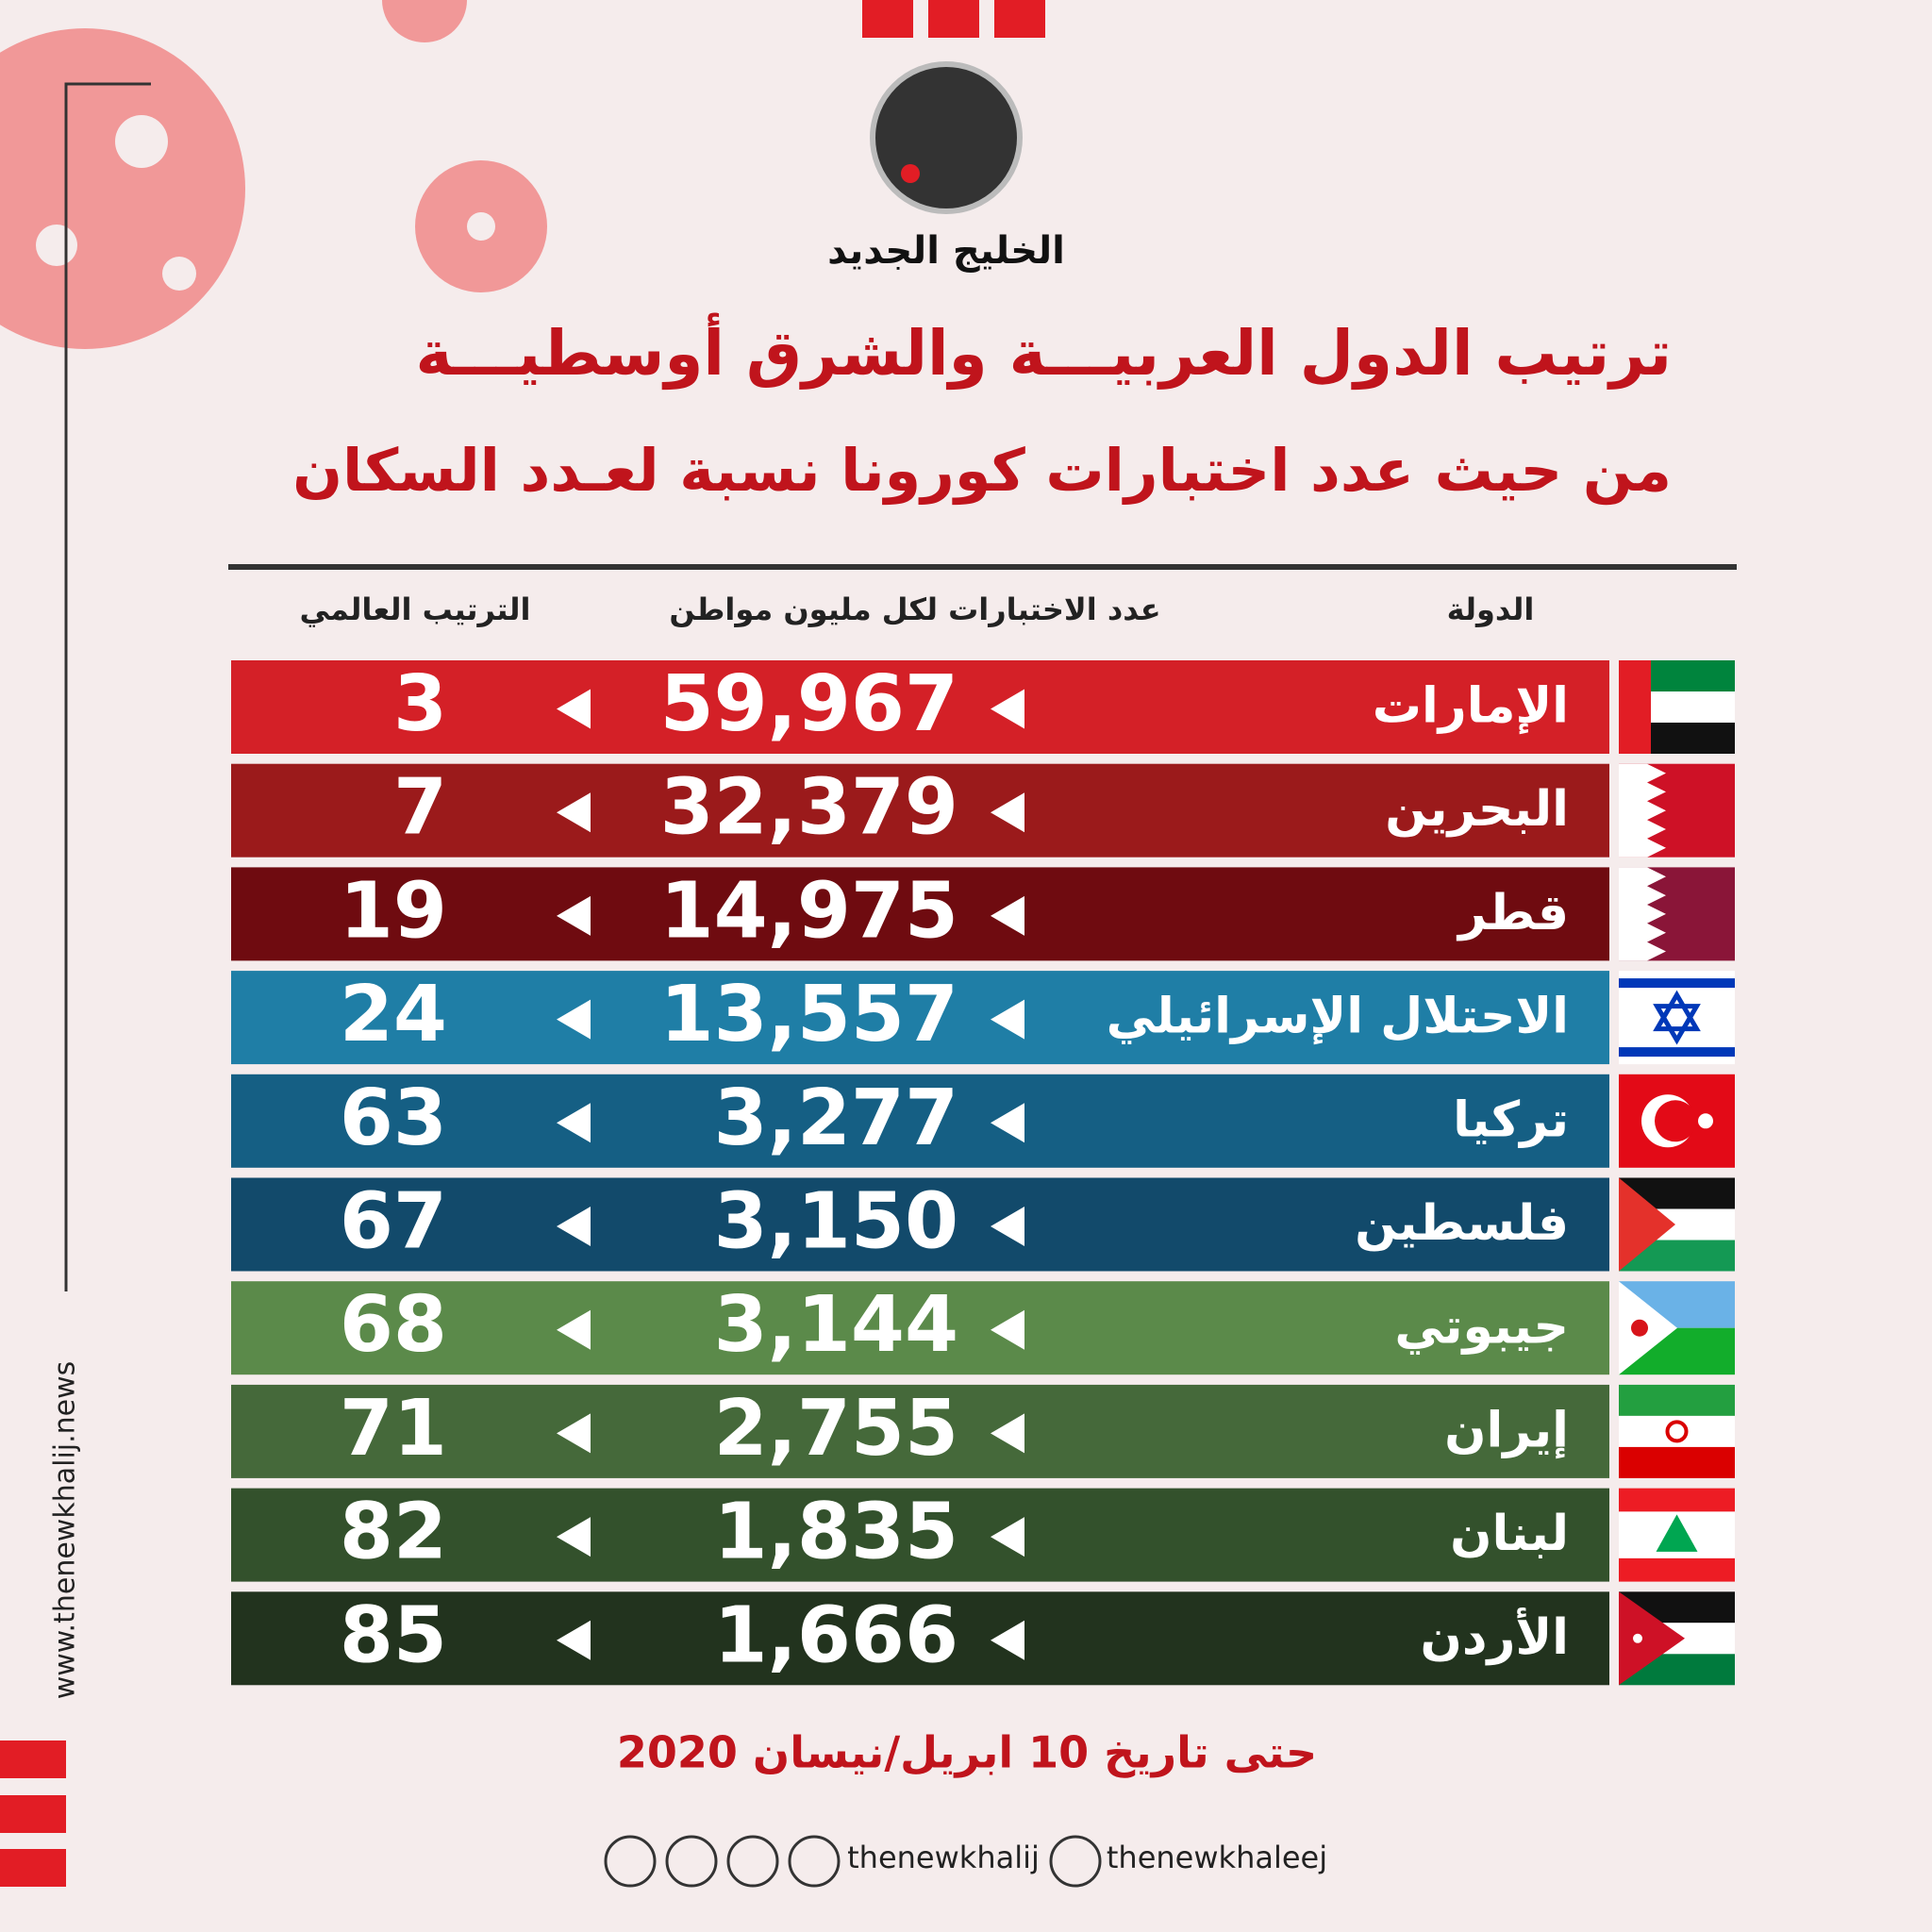 The height and width of the screenshot is (1932, 1932). What do you see at coordinates (836, 1221) in the screenshot?
I see `tests-per-million: 3,150` at bounding box center [836, 1221].